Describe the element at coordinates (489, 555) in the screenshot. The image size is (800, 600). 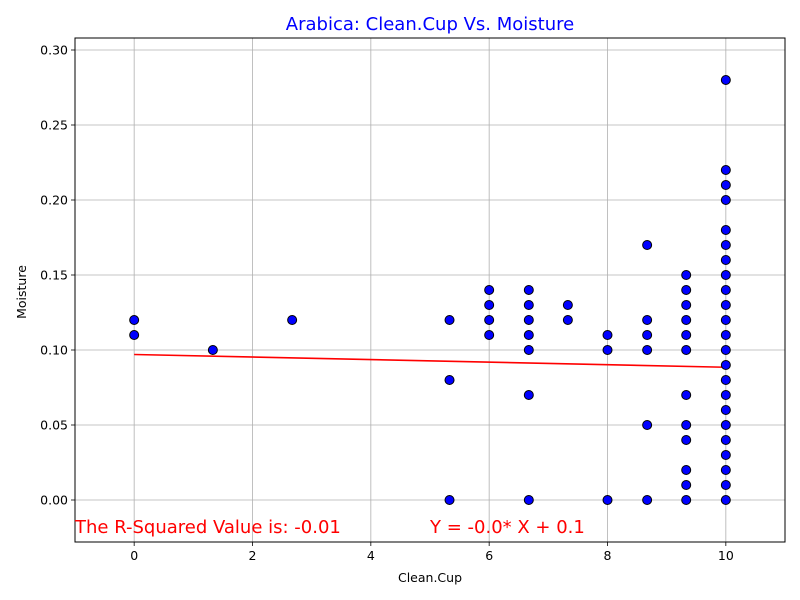
I see `x-tick-label: 6` at that location.